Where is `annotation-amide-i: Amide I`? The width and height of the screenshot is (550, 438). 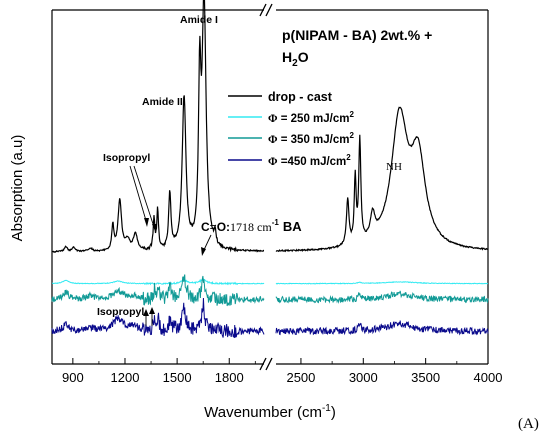
annotation-amide-i: Amide I is located at coordinates (199, 20).